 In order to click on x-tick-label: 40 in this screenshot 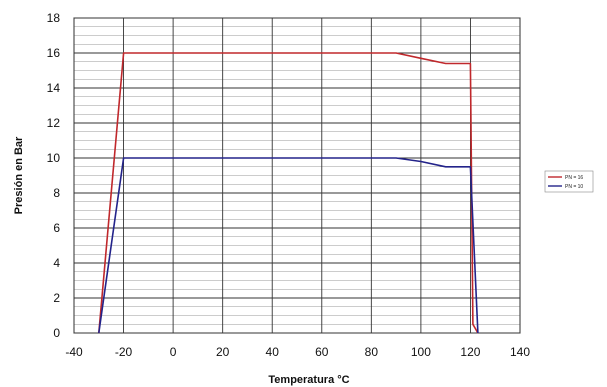, I will do `click(273, 352)`.